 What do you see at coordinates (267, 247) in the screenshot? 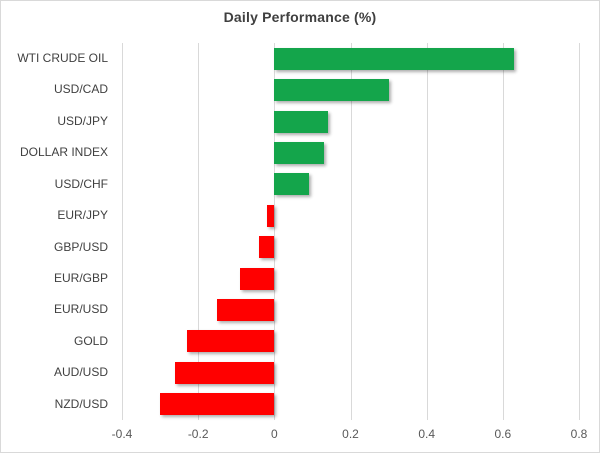
I see `bar-gbp-usd` at bounding box center [267, 247].